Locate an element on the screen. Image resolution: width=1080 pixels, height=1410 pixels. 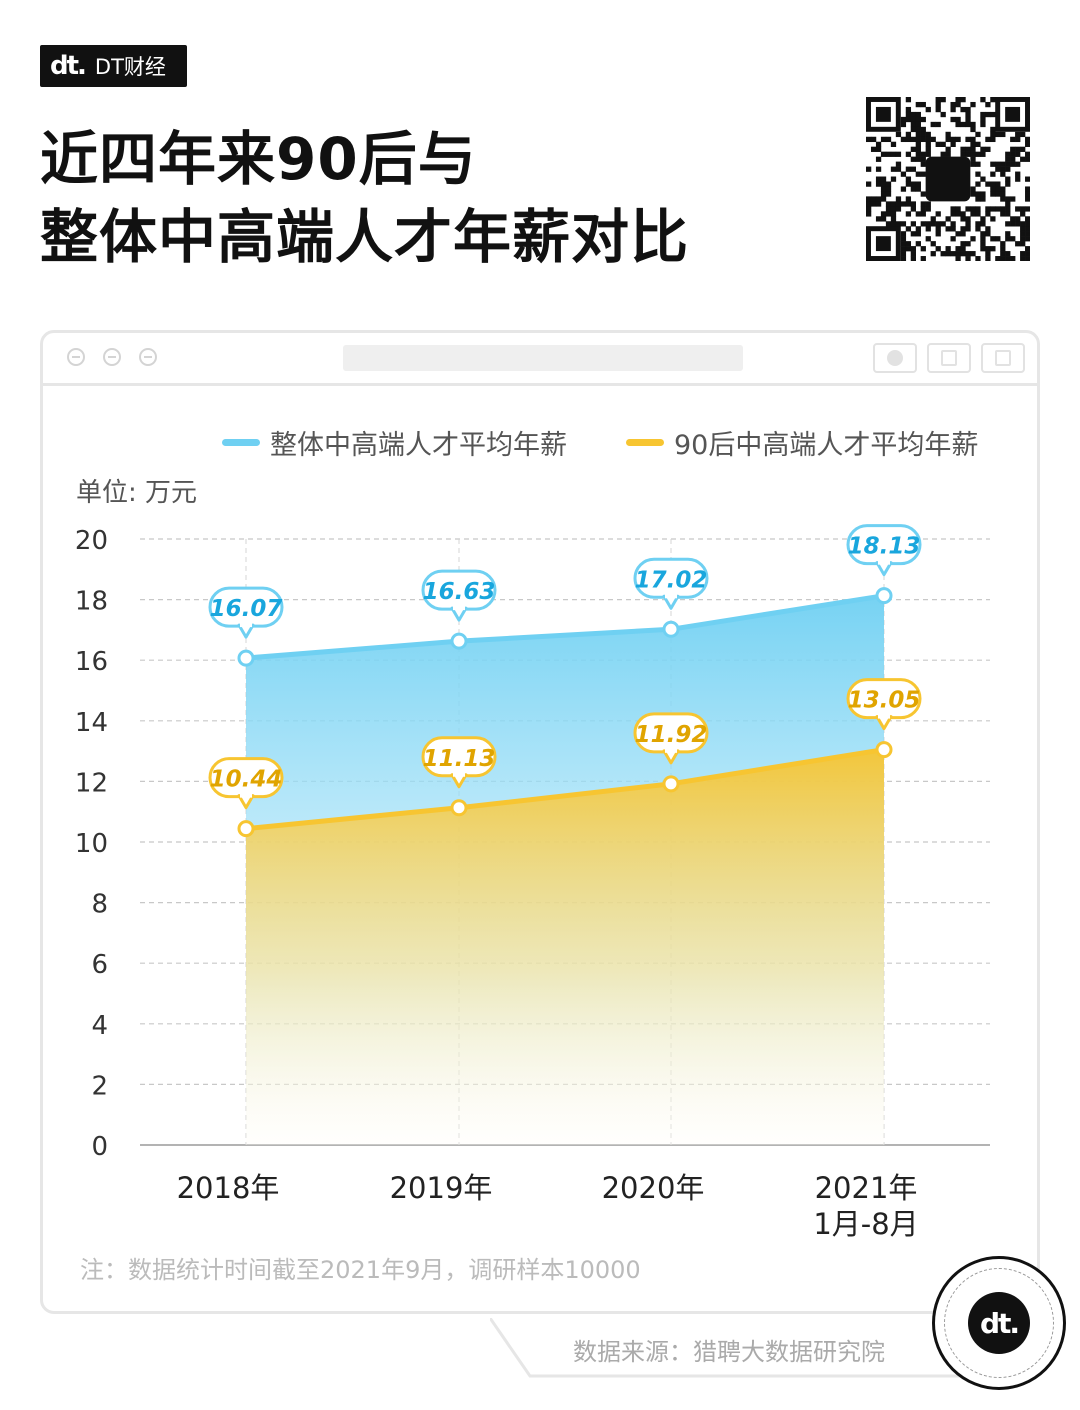
brand-name: DT财经 is located at coordinates (130, 67).